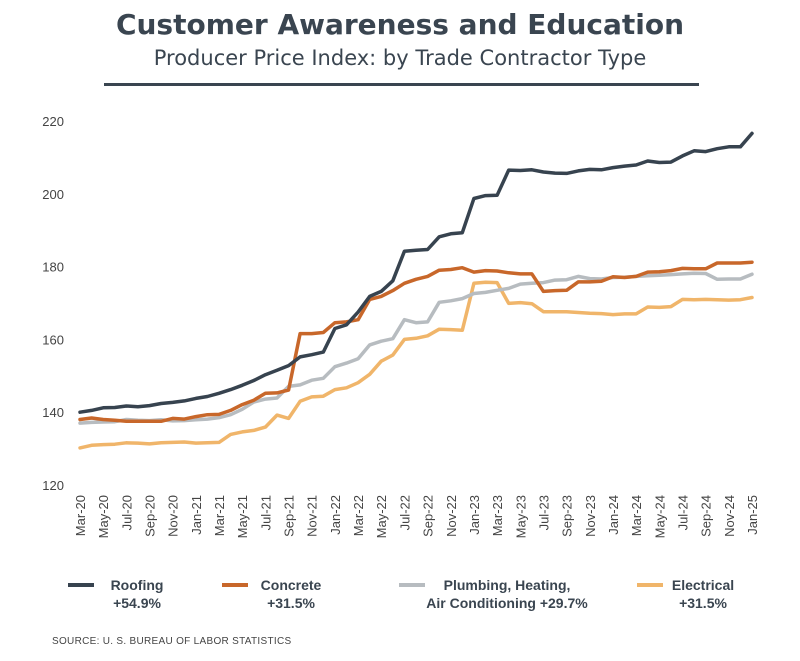  What do you see at coordinates (682, 512) in the screenshot?
I see `x-tick-label: Jul-24` at bounding box center [682, 512].